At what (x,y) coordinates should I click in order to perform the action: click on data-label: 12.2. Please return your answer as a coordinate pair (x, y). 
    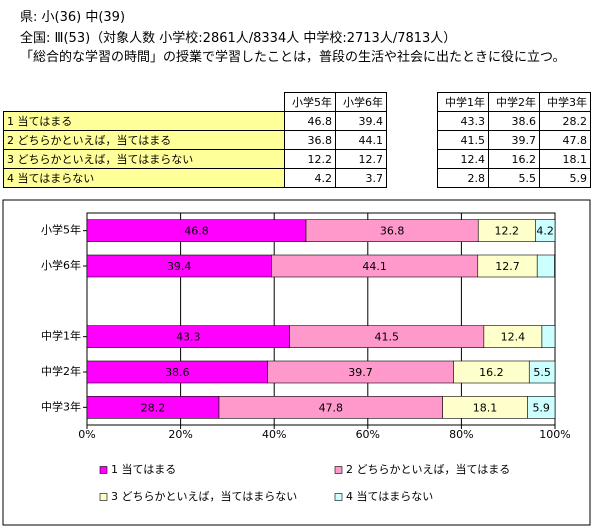
    Looking at the image, I should click on (507, 231).